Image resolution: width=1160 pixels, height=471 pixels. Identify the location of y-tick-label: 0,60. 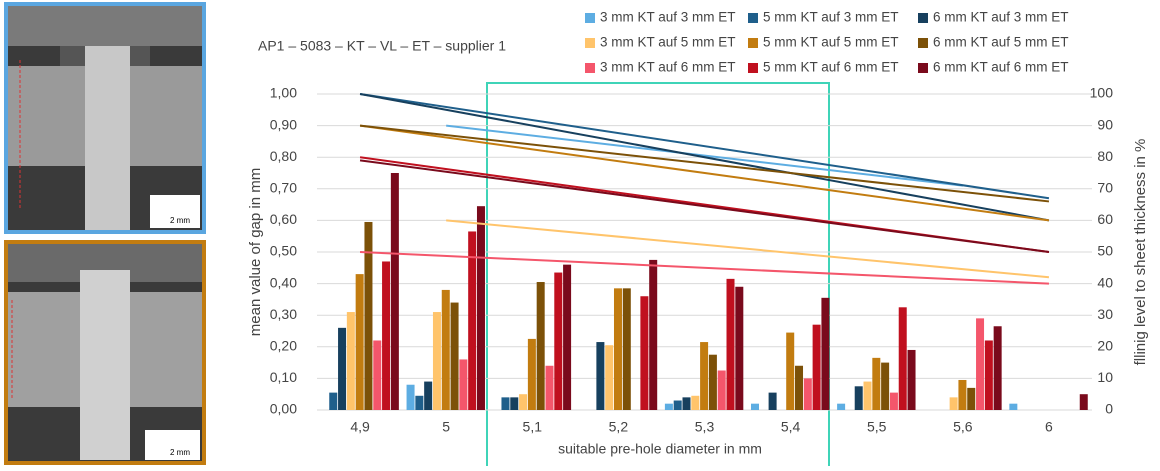
(283, 219).